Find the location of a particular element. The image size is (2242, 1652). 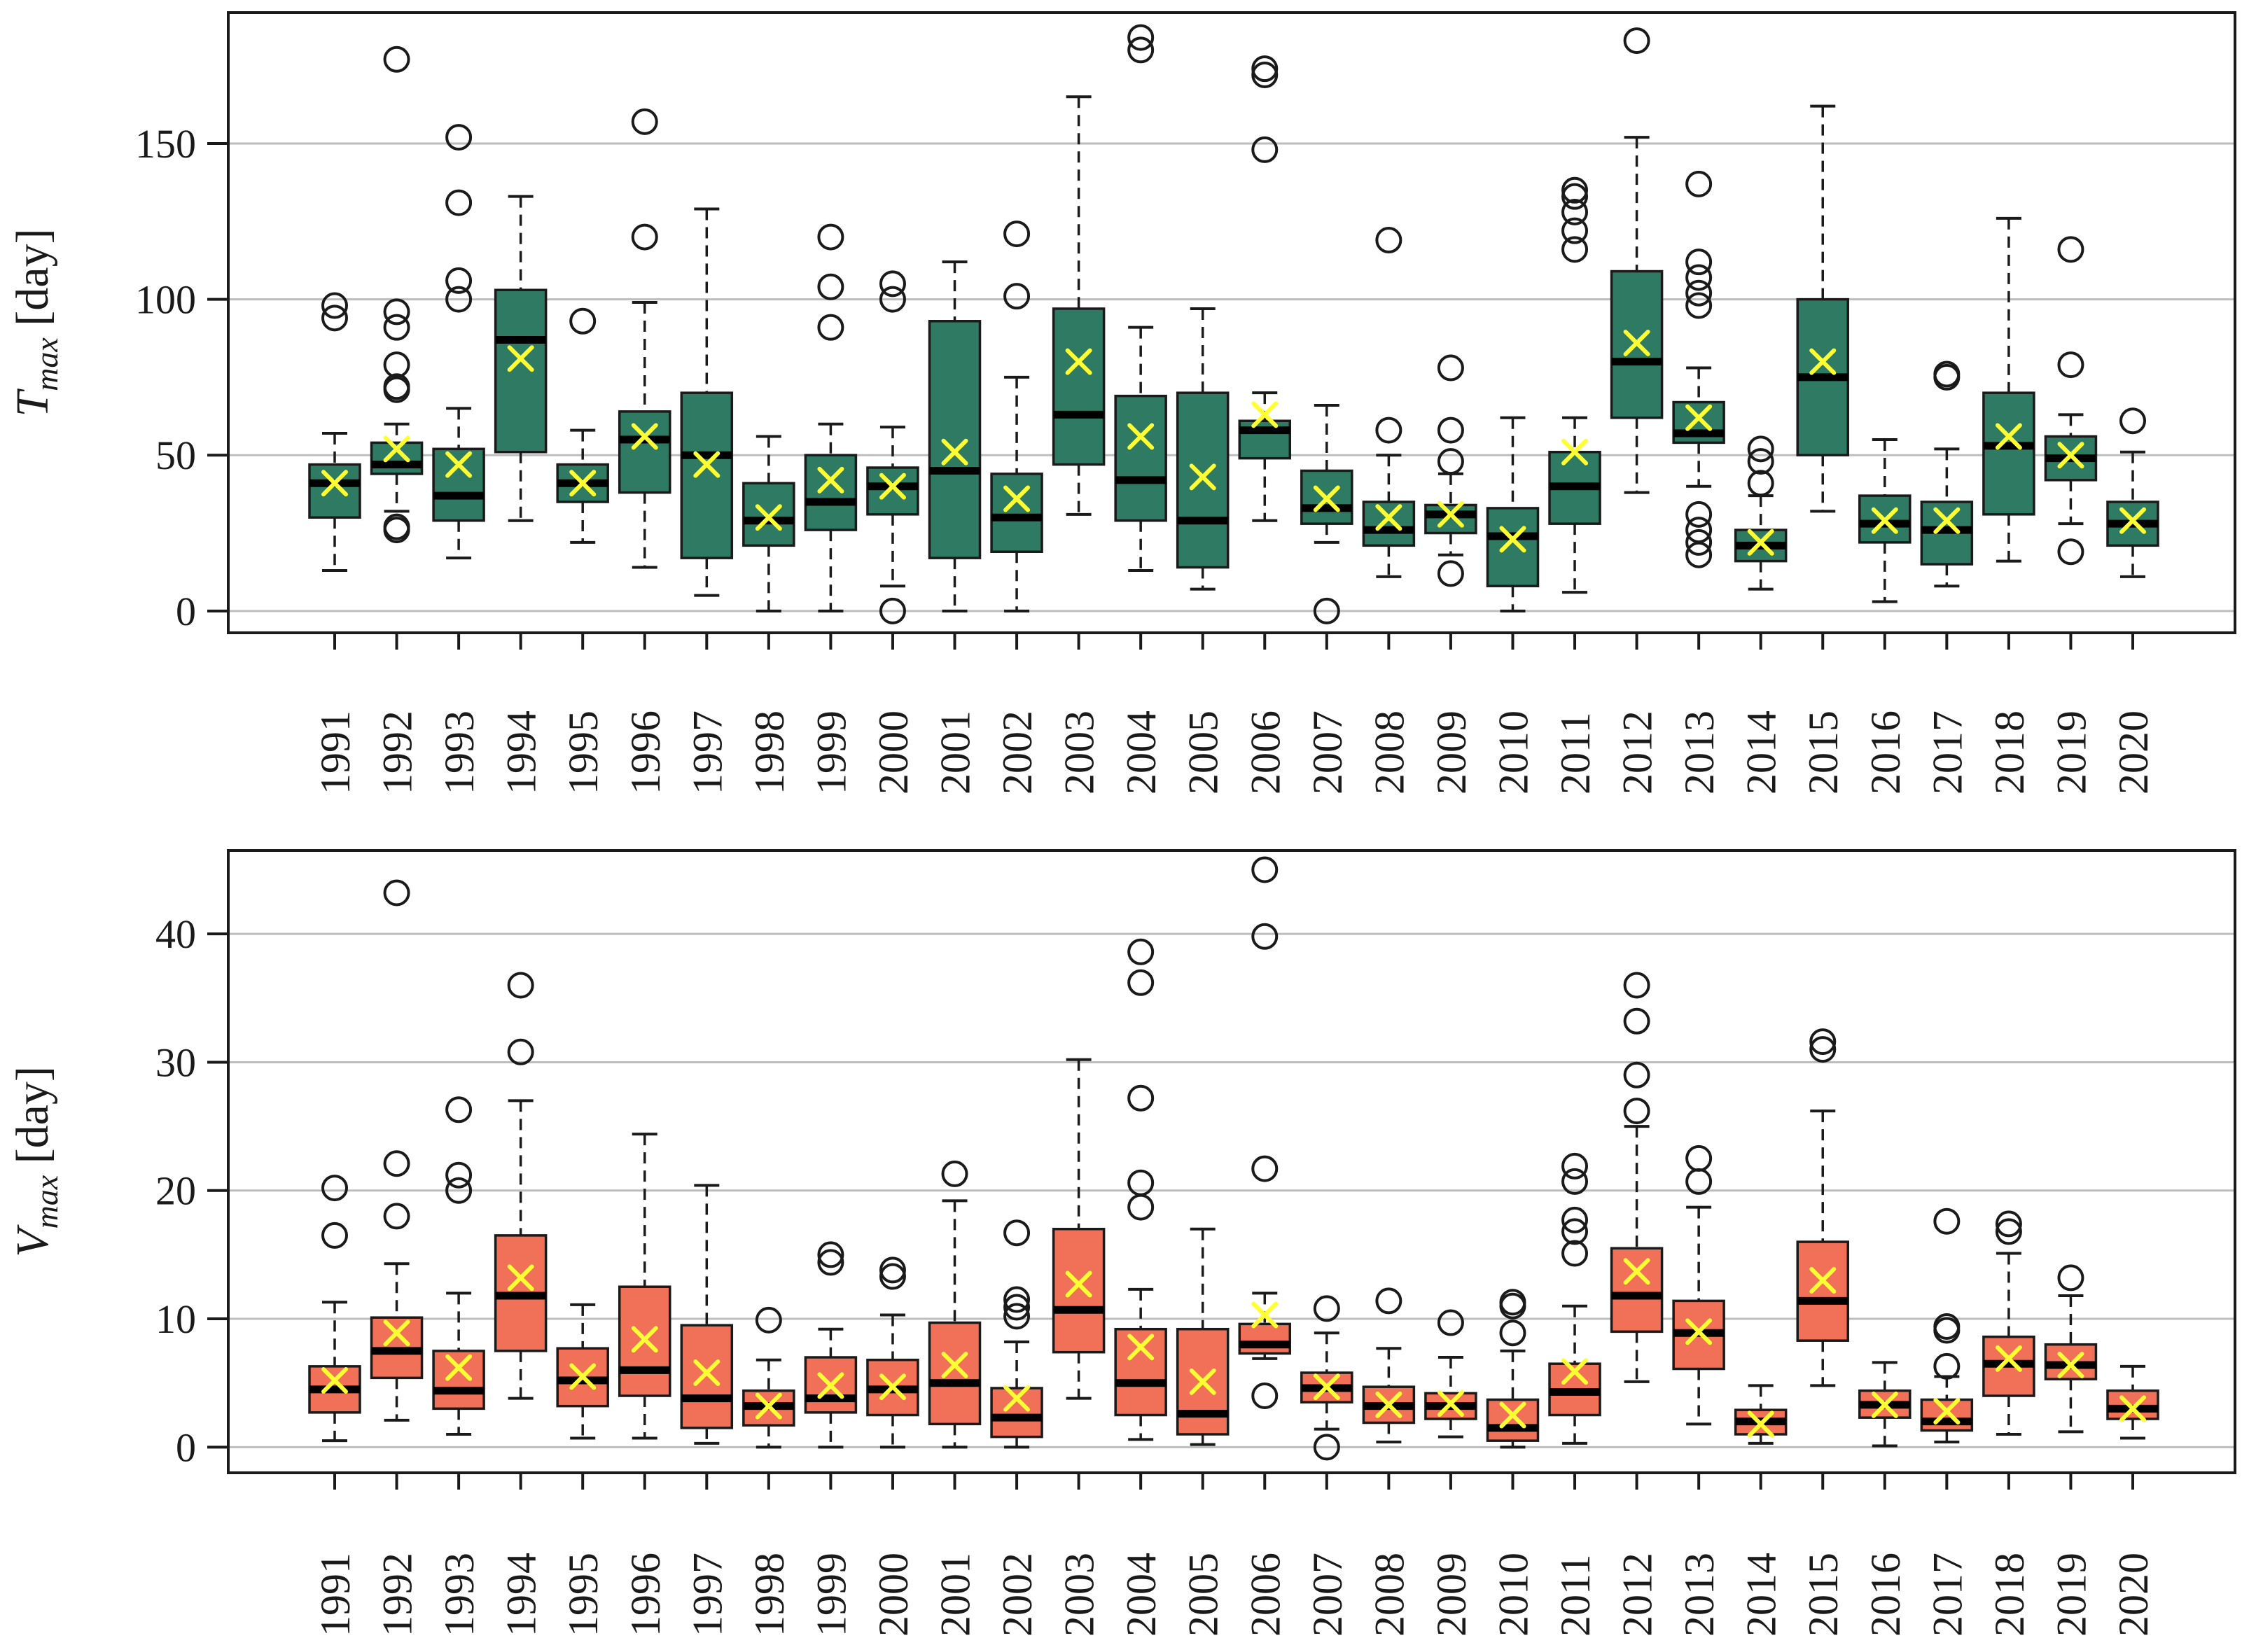

box-2007 is located at coordinates (1327, 1378).